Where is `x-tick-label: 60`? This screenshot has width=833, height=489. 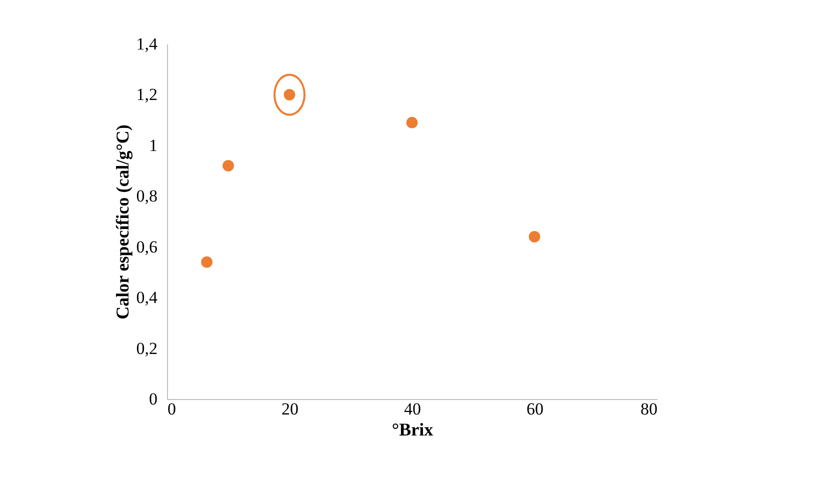 x-tick-label: 60 is located at coordinates (535, 409).